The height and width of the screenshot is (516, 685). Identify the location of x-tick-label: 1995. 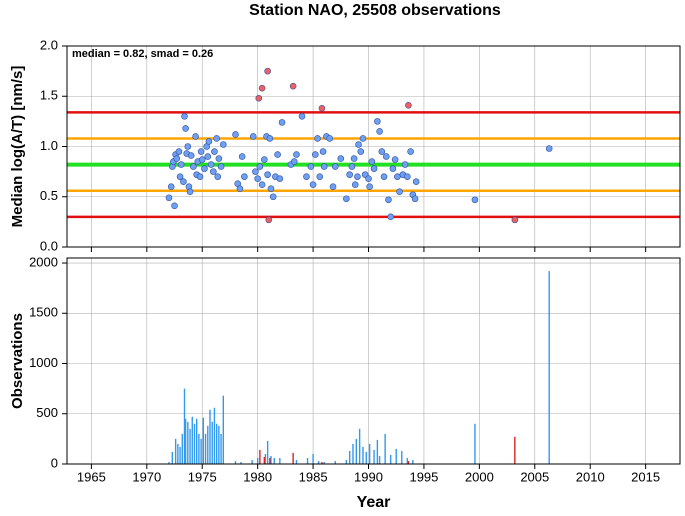
(423, 476).